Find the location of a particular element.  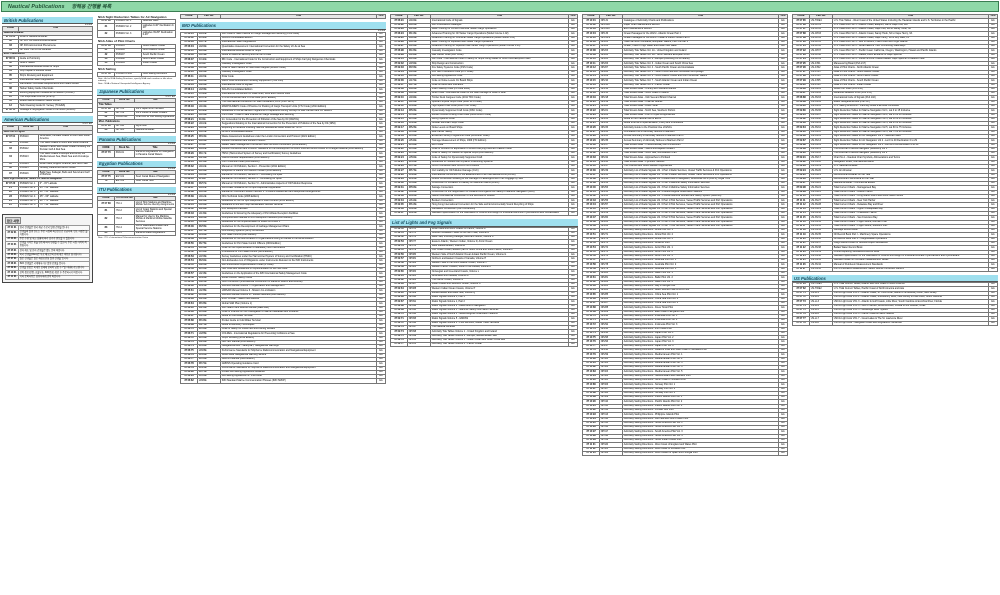

page-banner: Nautical Publications 항해용 간행물 목록 is located at coordinates (500, 6).